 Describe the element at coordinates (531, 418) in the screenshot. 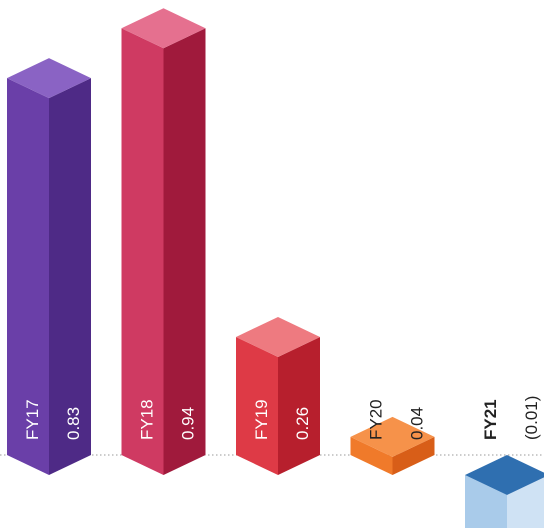

I see `value-label-fy21: (0.01)` at that location.